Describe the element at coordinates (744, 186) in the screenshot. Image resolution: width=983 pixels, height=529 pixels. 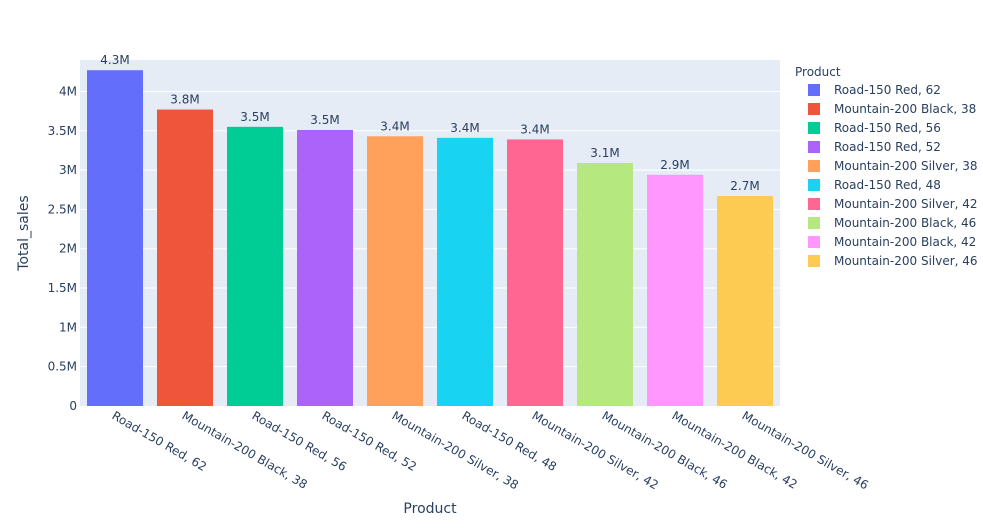
I see `bar-data-label: 2.7M` at that location.